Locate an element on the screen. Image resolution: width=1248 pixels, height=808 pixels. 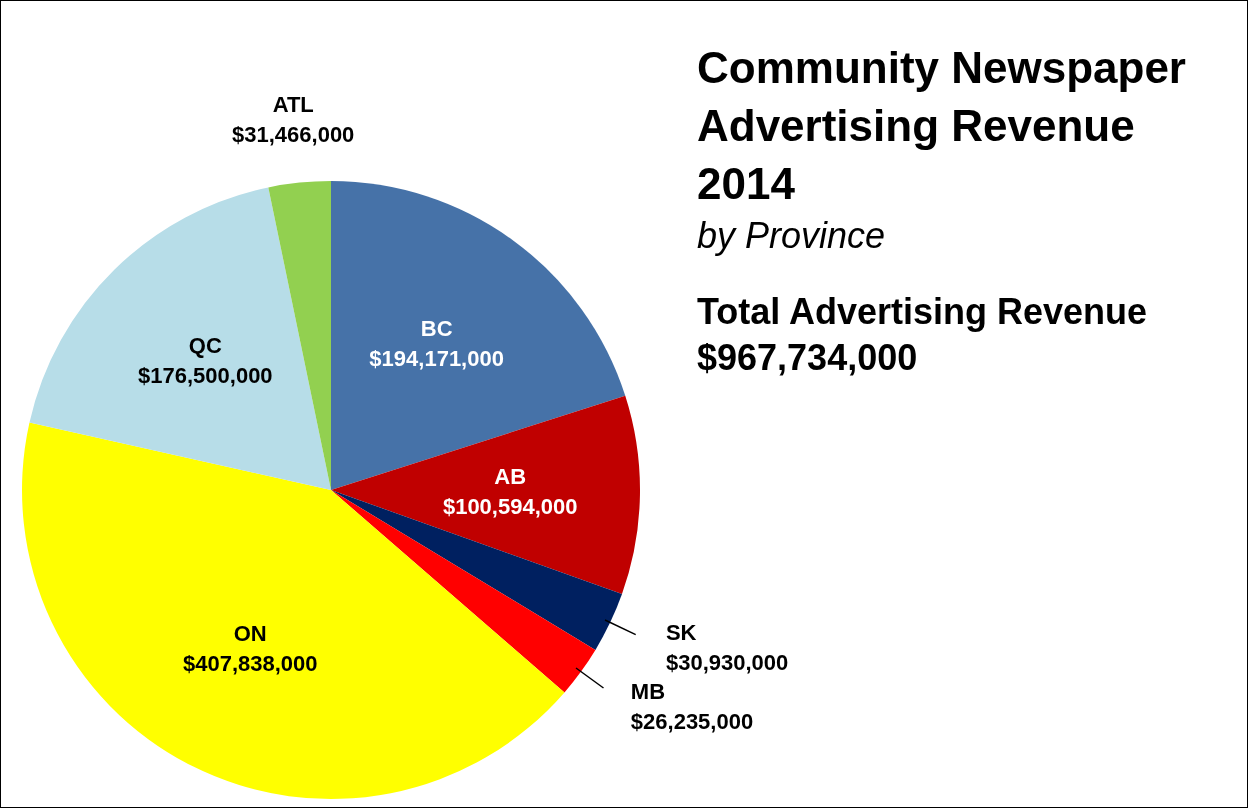
text: $967,734,000 is located at coordinates (808, 358).